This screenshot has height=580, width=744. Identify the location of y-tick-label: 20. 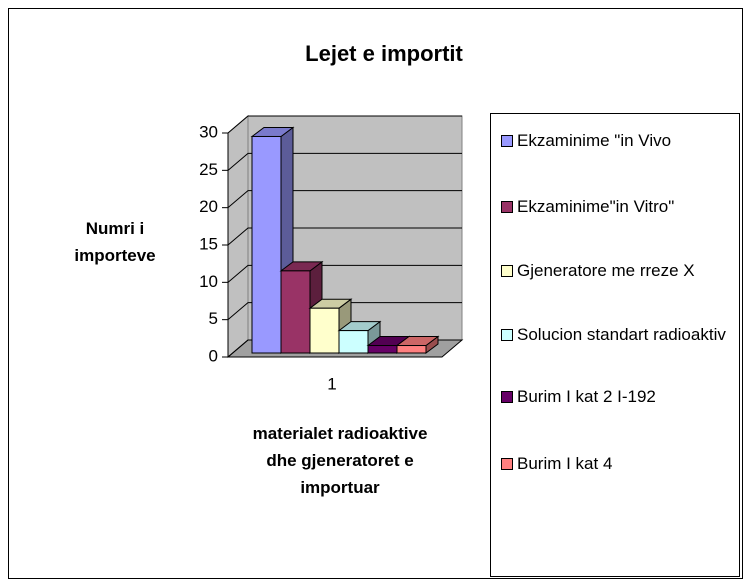
(208, 206).